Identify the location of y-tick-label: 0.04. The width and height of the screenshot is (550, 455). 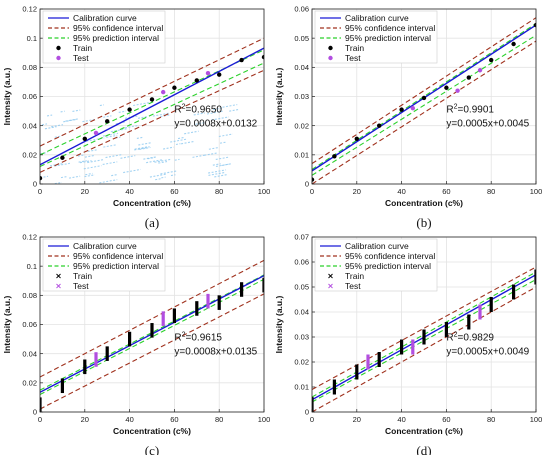
(301, 67).